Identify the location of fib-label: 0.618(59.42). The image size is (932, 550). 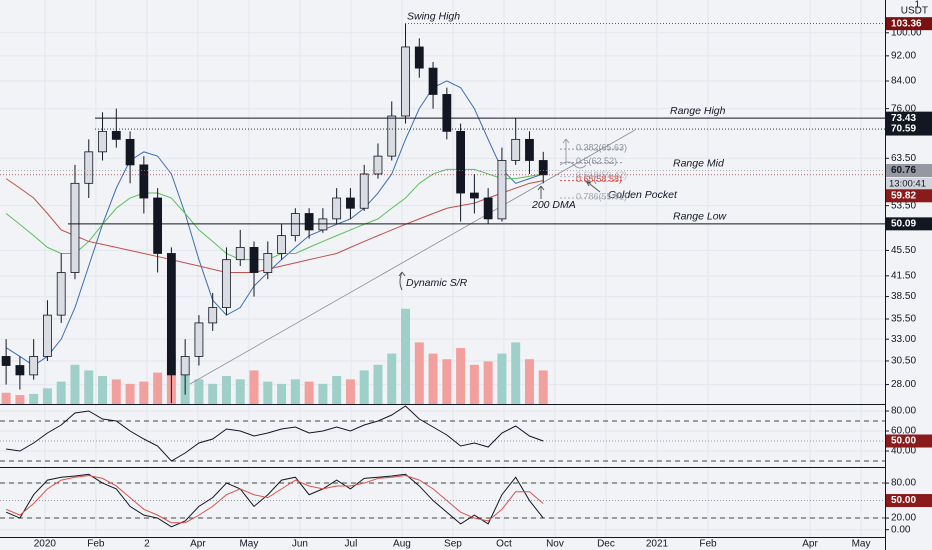
(601, 175).